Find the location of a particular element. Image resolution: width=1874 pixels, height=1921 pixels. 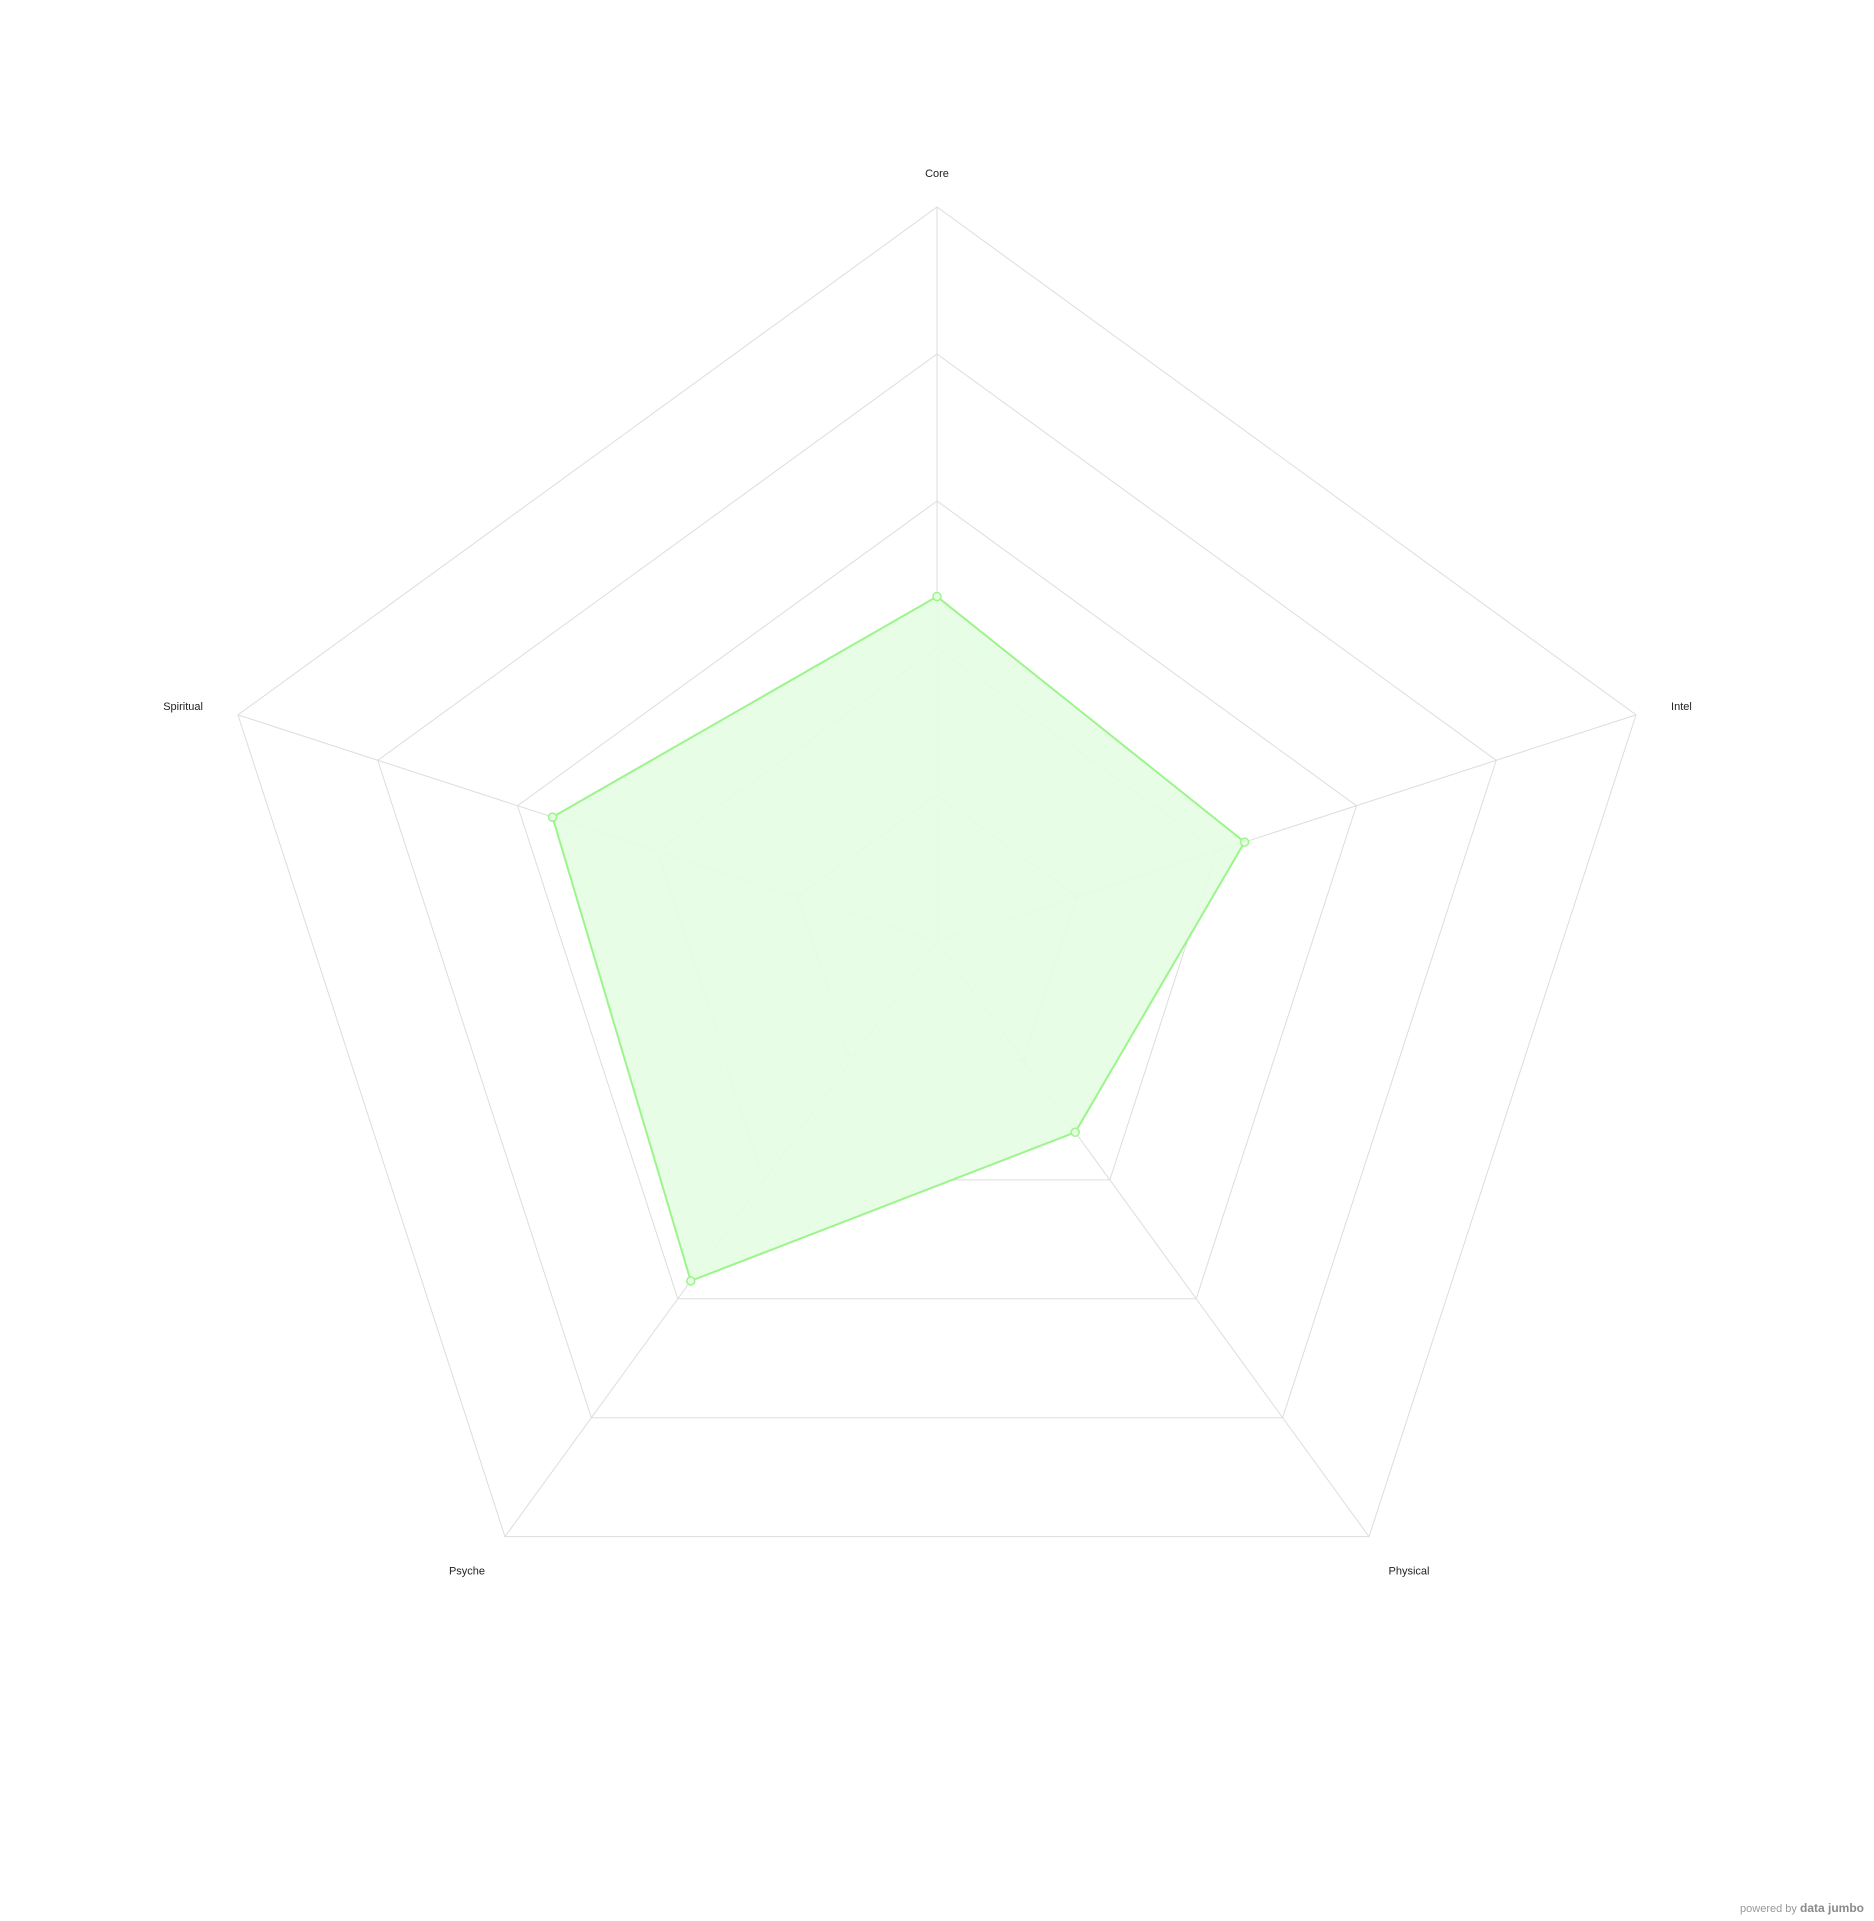

axis-label-intel: Intel is located at coordinates (1681, 707).